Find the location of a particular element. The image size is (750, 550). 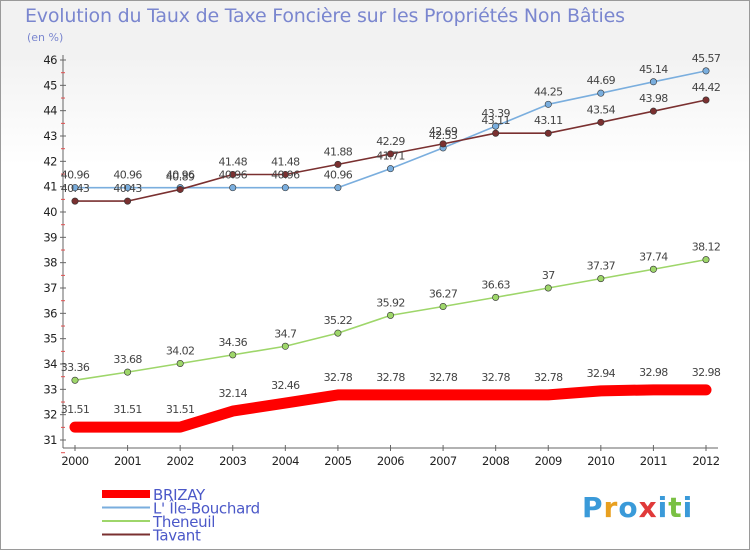

data-label: 43.39 is located at coordinates (495, 113).